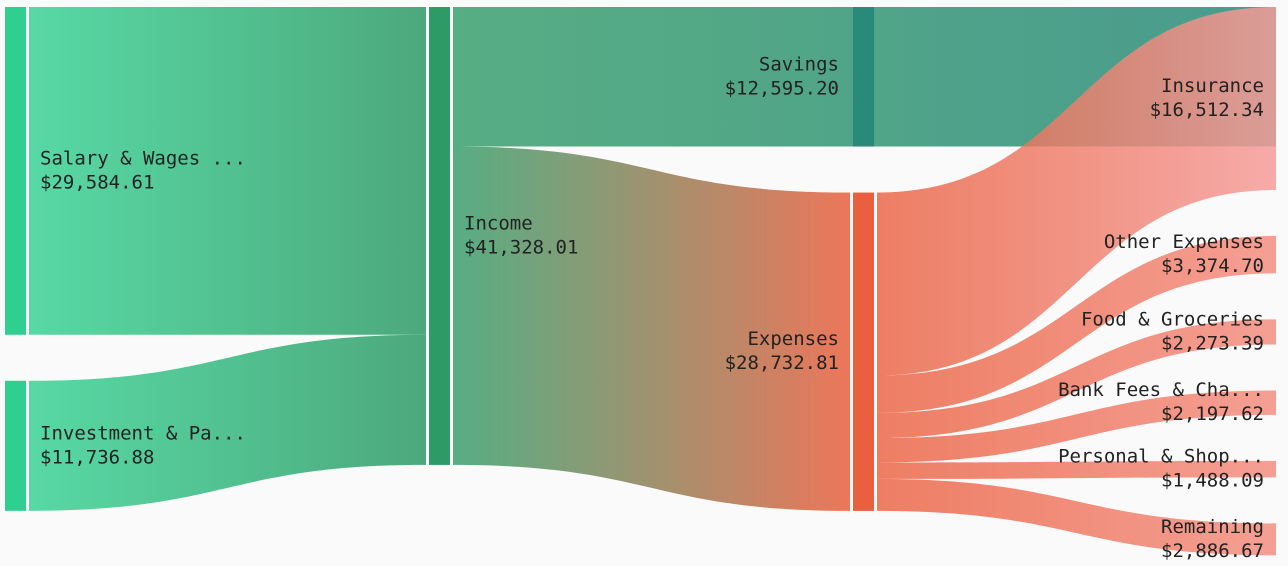 The width and height of the screenshot is (1288, 566). Describe the element at coordinates (1184, 242) in the screenshot. I see `node-label: Other Expenses` at that location.